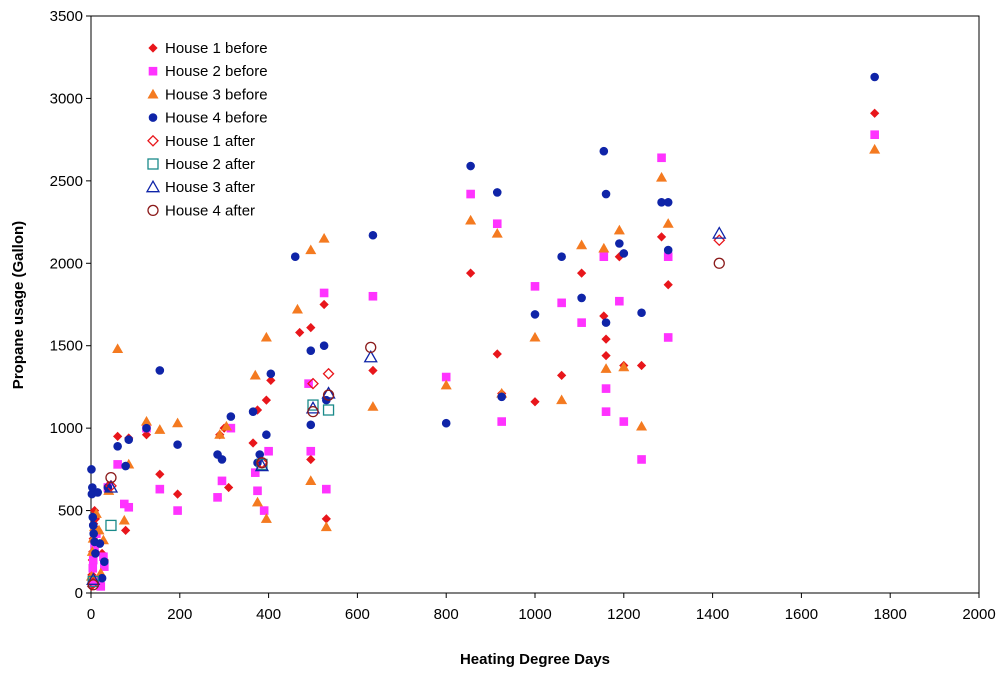 The width and height of the screenshot is (1001, 673). I want to click on legend-label: House 1 after, so click(210, 141).